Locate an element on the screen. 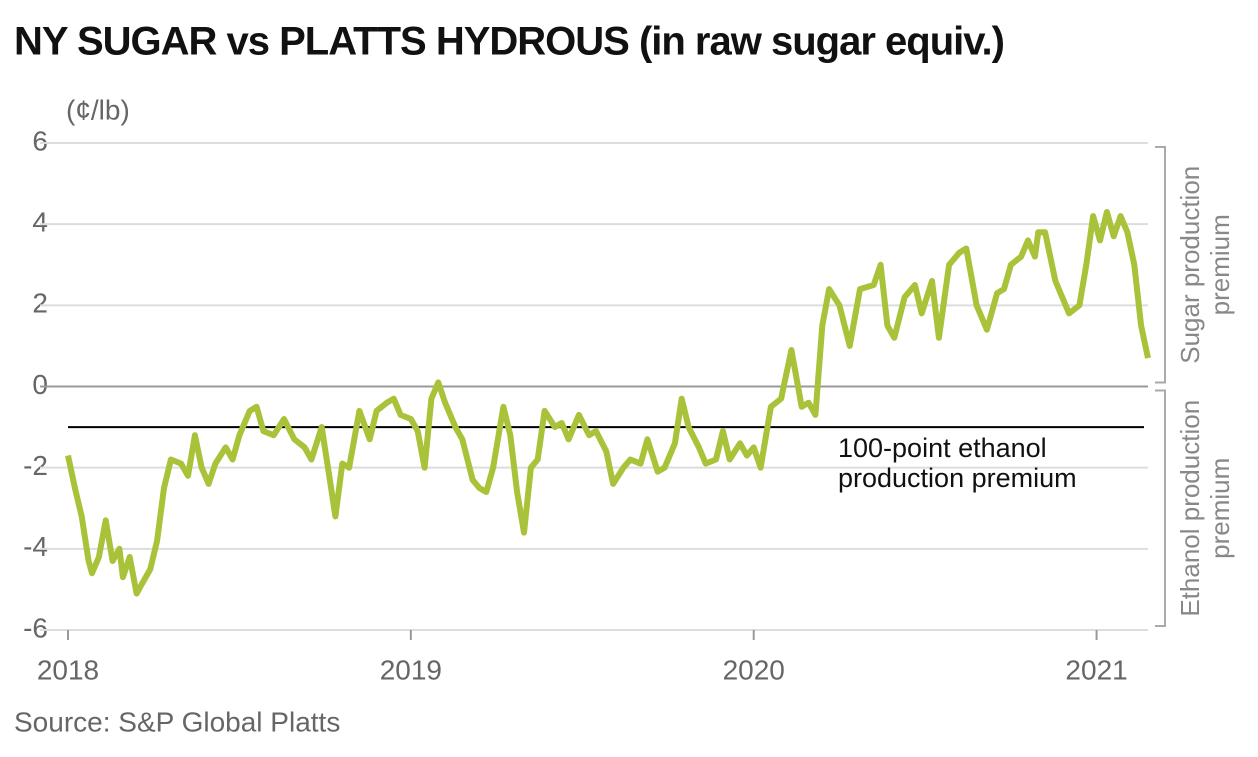 This screenshot has width=1258, height=757. reference-label: production premium is located at coordinates (957, 478).